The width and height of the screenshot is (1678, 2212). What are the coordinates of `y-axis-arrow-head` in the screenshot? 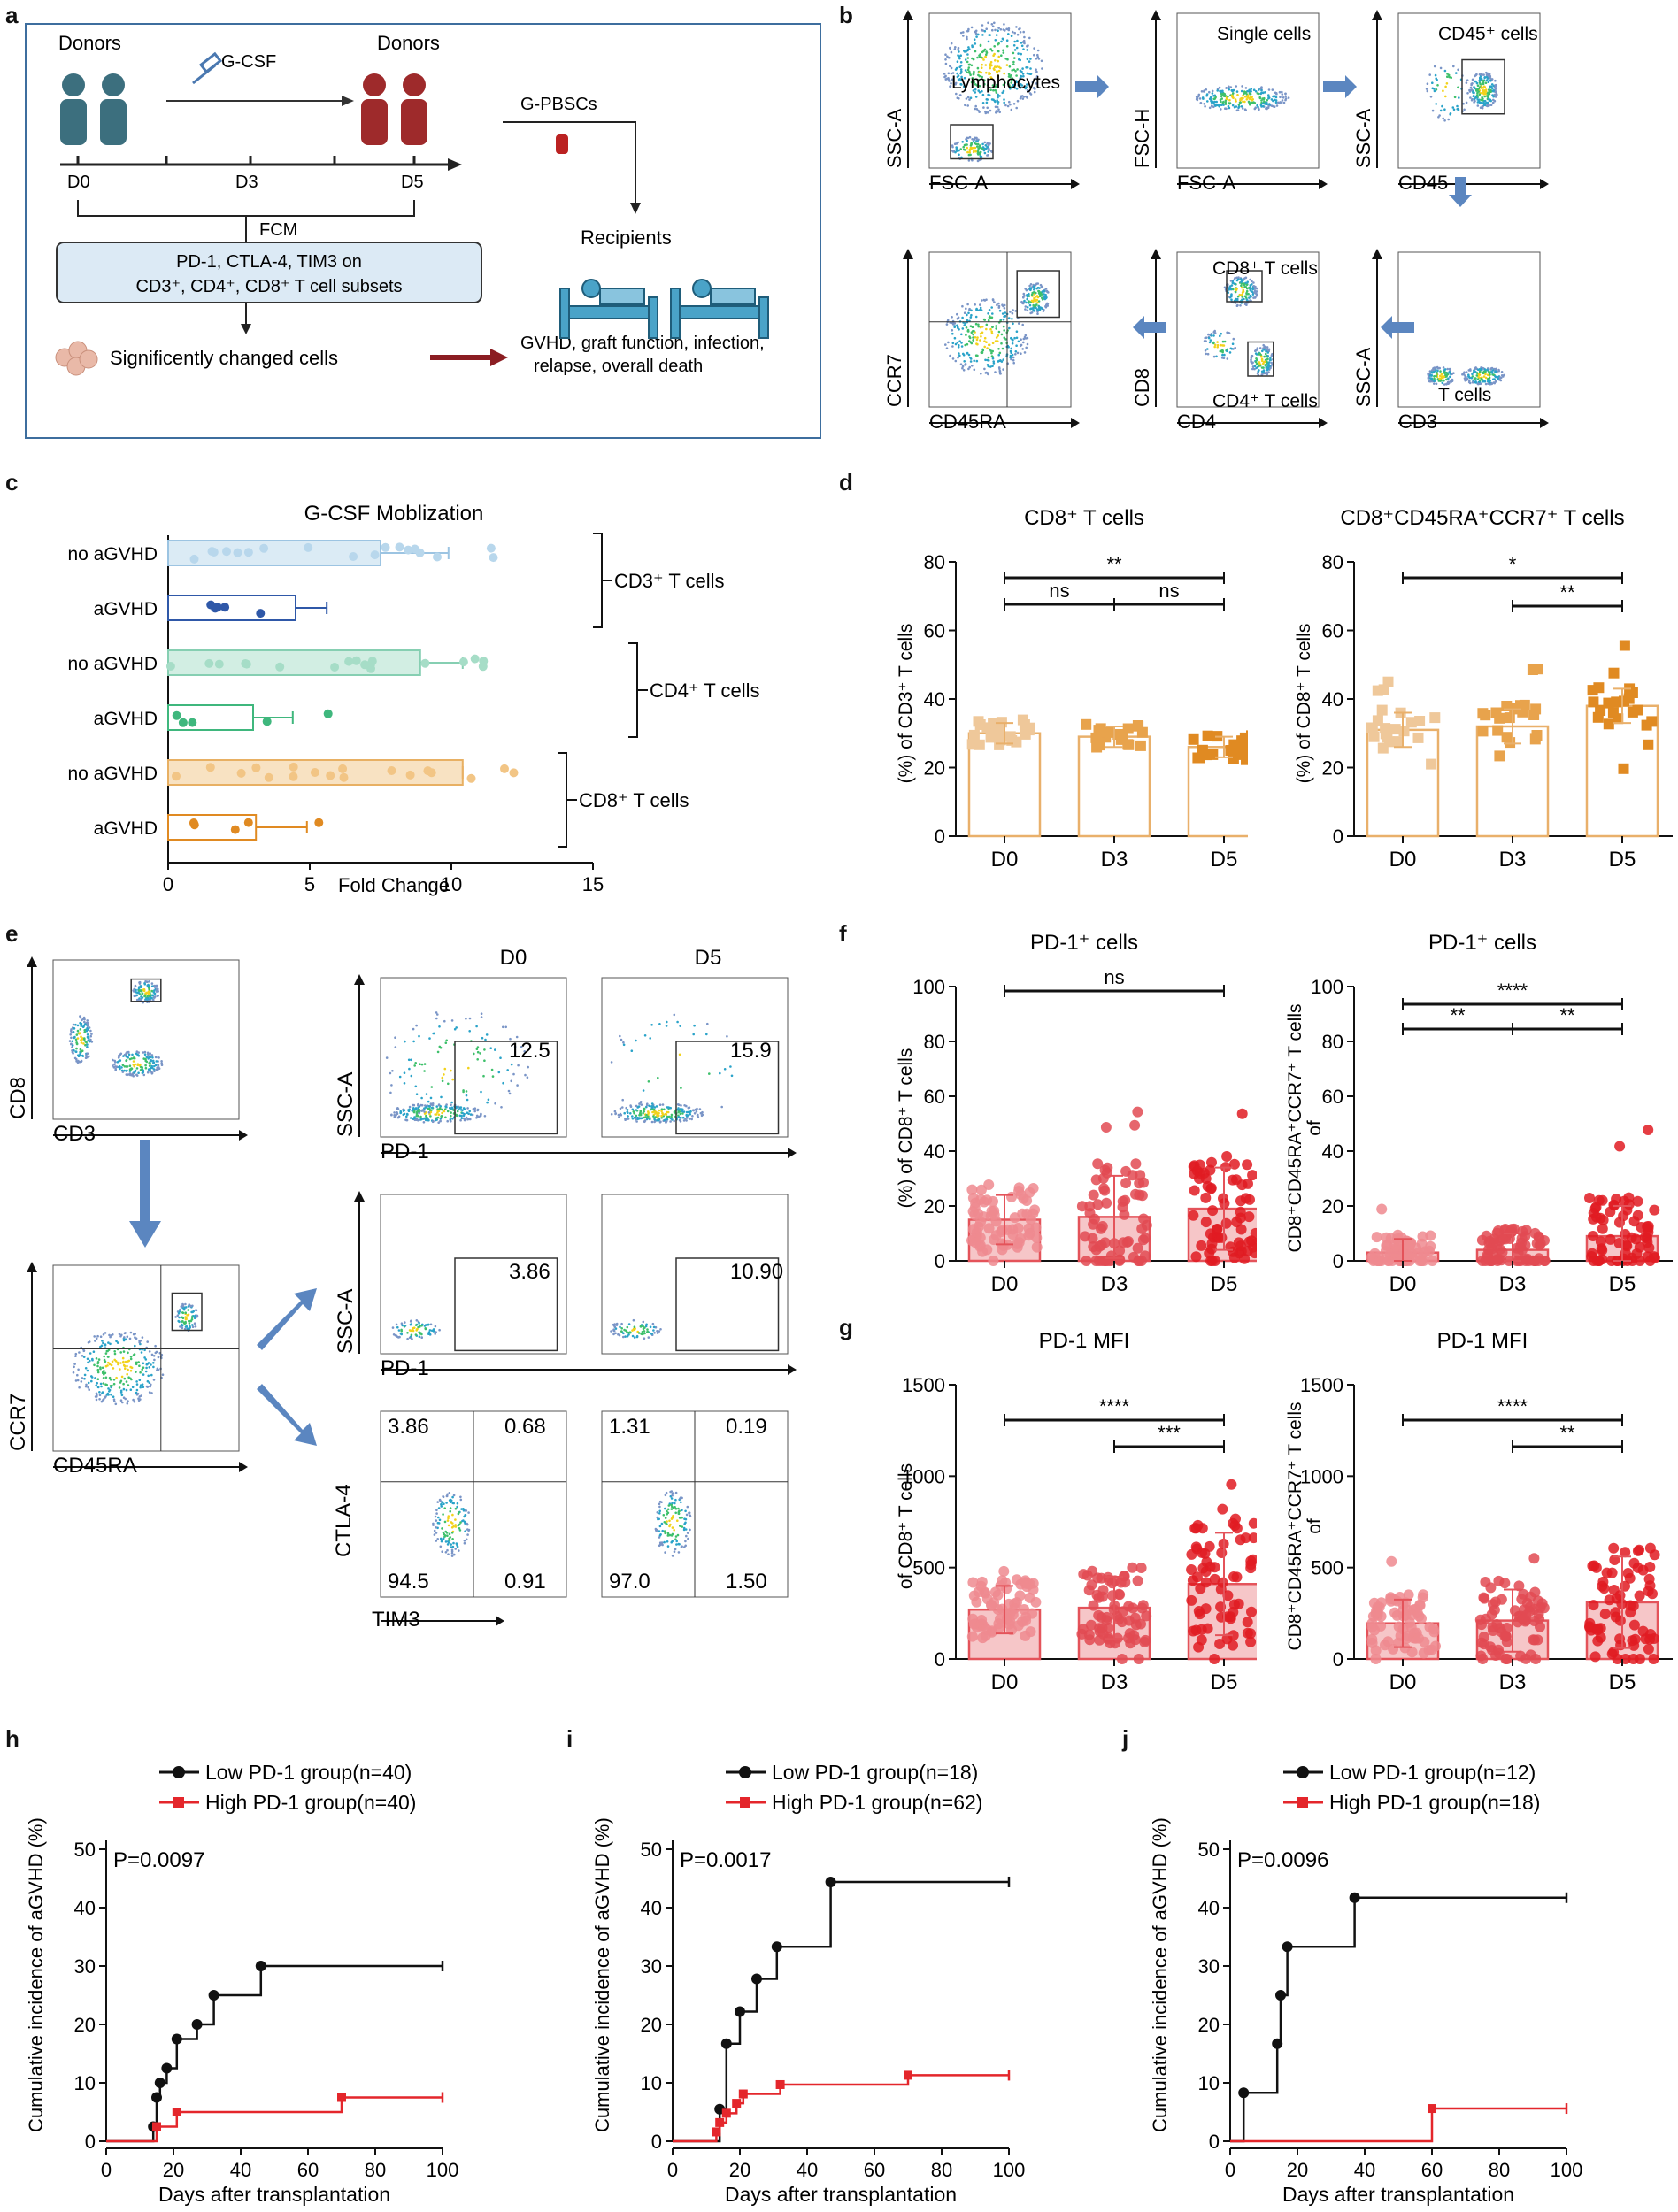 It's located at (908, 15).